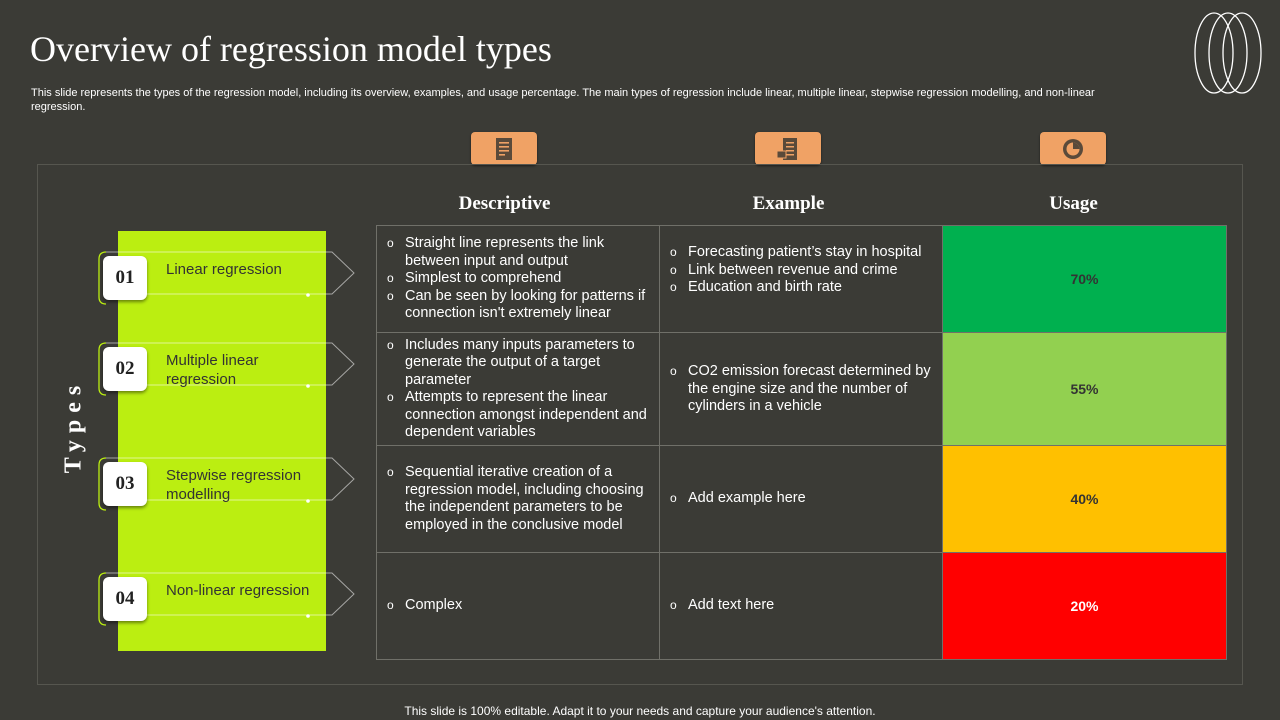 The width and height of the screenshot is (1280, 720). Describe the element at coordinates (224, 269) in the screenshot. I see `type-label: Linear regression` at that location.